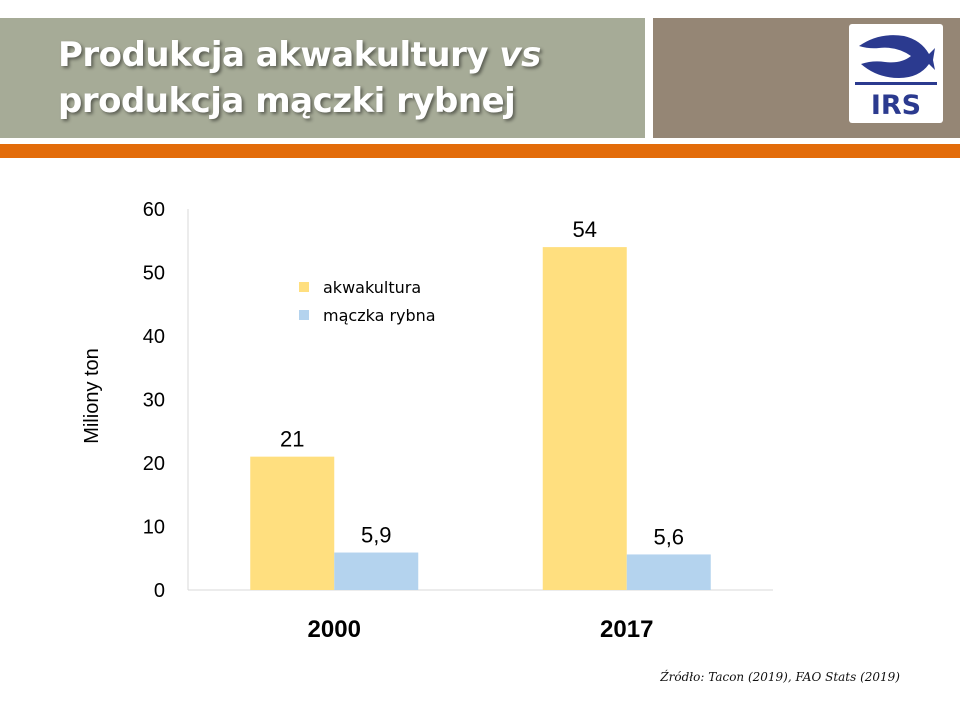 The height and width of the screenshot is (720, 960). Describe the element at coordinates (780, 677) in the screenshot. I see `source-note: Źródło: Tacon (2019), FAO Stats (2019)` at that location.